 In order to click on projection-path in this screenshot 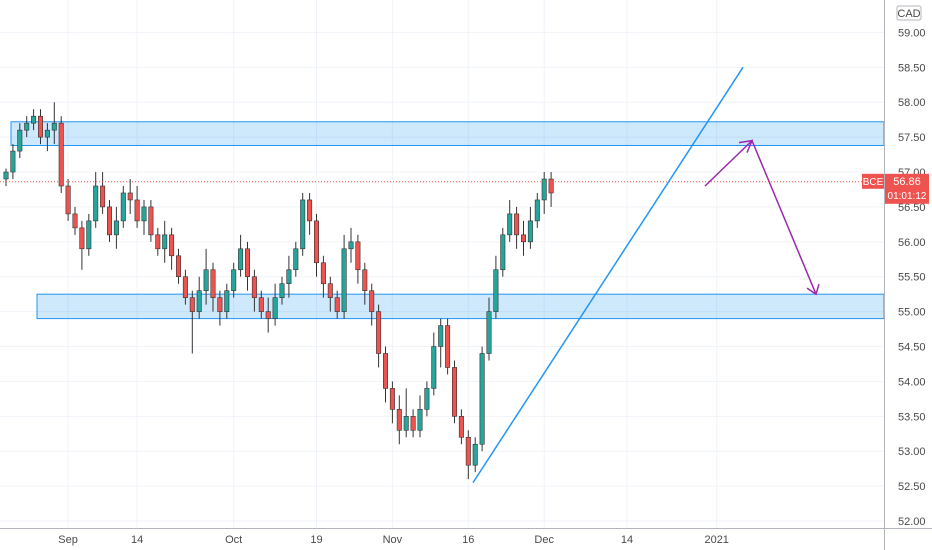, I will do `click(760, 217)`.